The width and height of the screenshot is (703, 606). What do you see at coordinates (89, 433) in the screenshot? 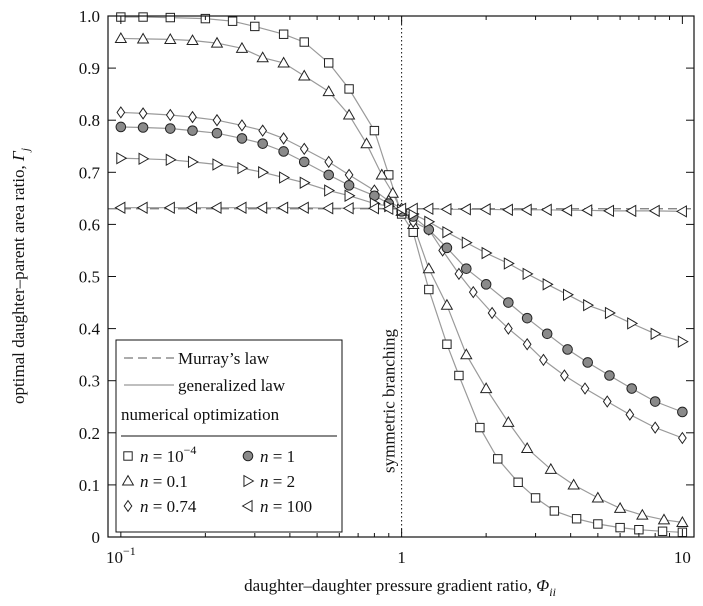
I see `y-tick-label: 0.2` at bounding box center [89, 433].